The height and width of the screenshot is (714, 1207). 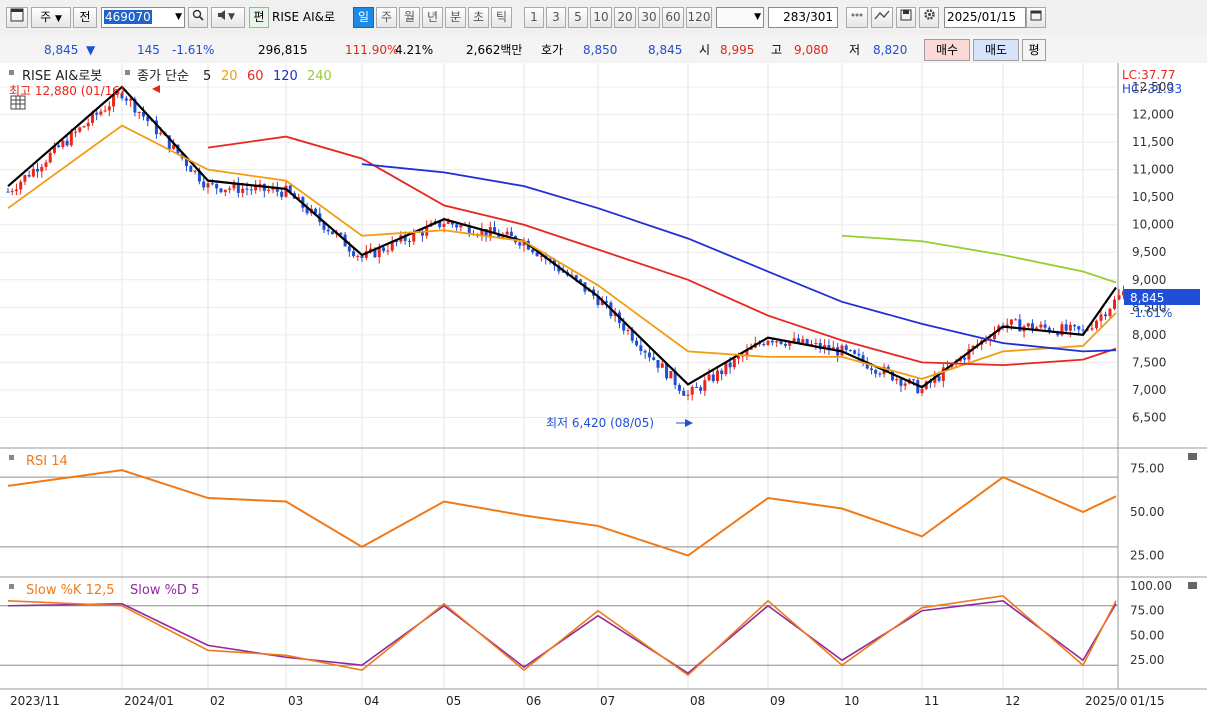 I want to click on open-label: 시, so click(x=705, y=50).